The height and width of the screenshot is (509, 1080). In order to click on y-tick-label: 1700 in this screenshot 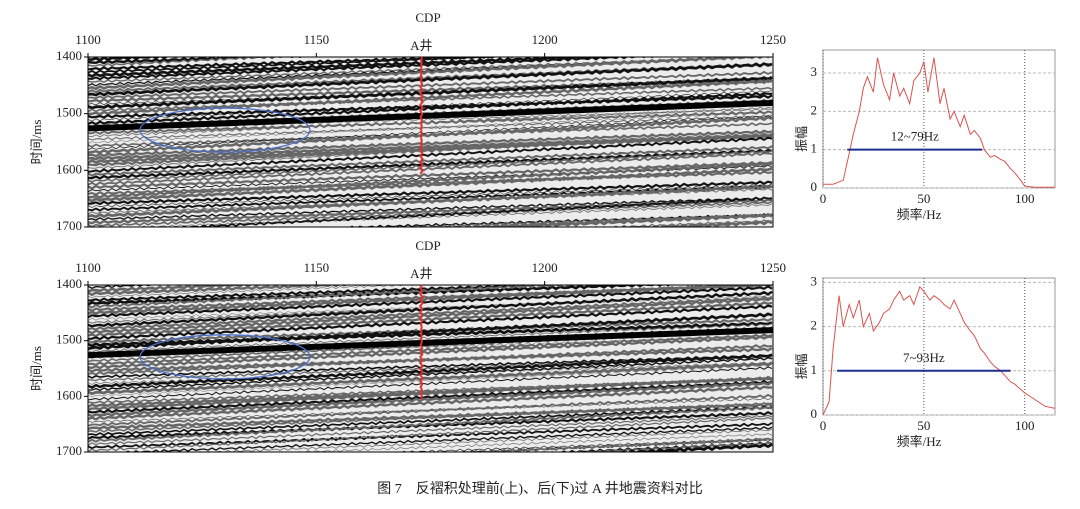, I will do `click(69, 450)`.